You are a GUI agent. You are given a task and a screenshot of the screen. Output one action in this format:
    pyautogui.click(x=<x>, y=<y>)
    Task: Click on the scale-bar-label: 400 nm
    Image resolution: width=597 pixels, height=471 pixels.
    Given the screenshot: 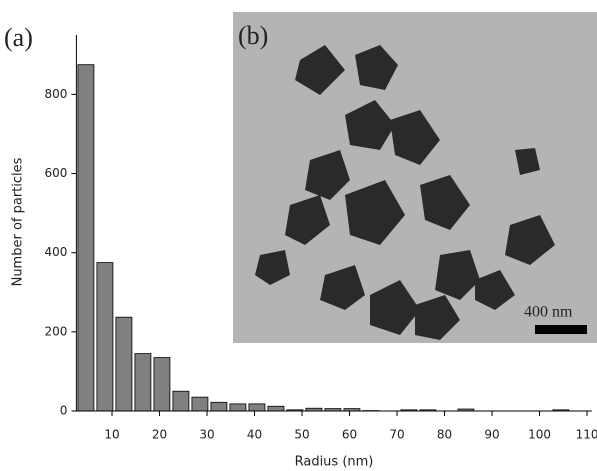 What is the action you would take?
    pyautogui.click(x=548, y=312)
    